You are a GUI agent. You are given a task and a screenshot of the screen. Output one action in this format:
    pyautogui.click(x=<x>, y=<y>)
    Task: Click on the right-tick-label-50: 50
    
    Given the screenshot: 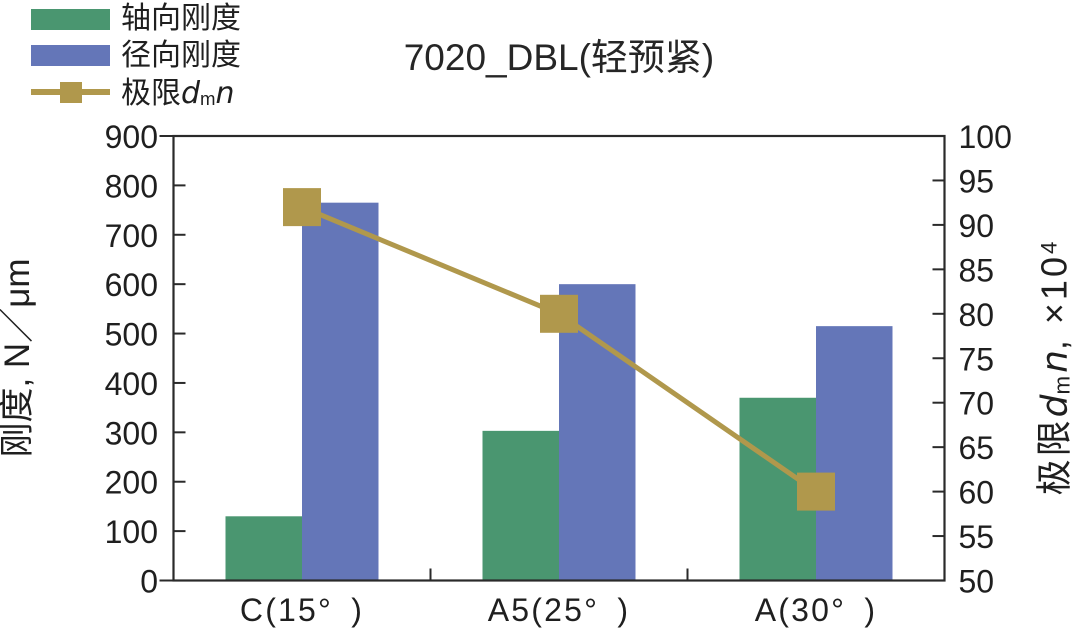 What is the action you would take?
    pyautogui.click(x=977, y=582)
    